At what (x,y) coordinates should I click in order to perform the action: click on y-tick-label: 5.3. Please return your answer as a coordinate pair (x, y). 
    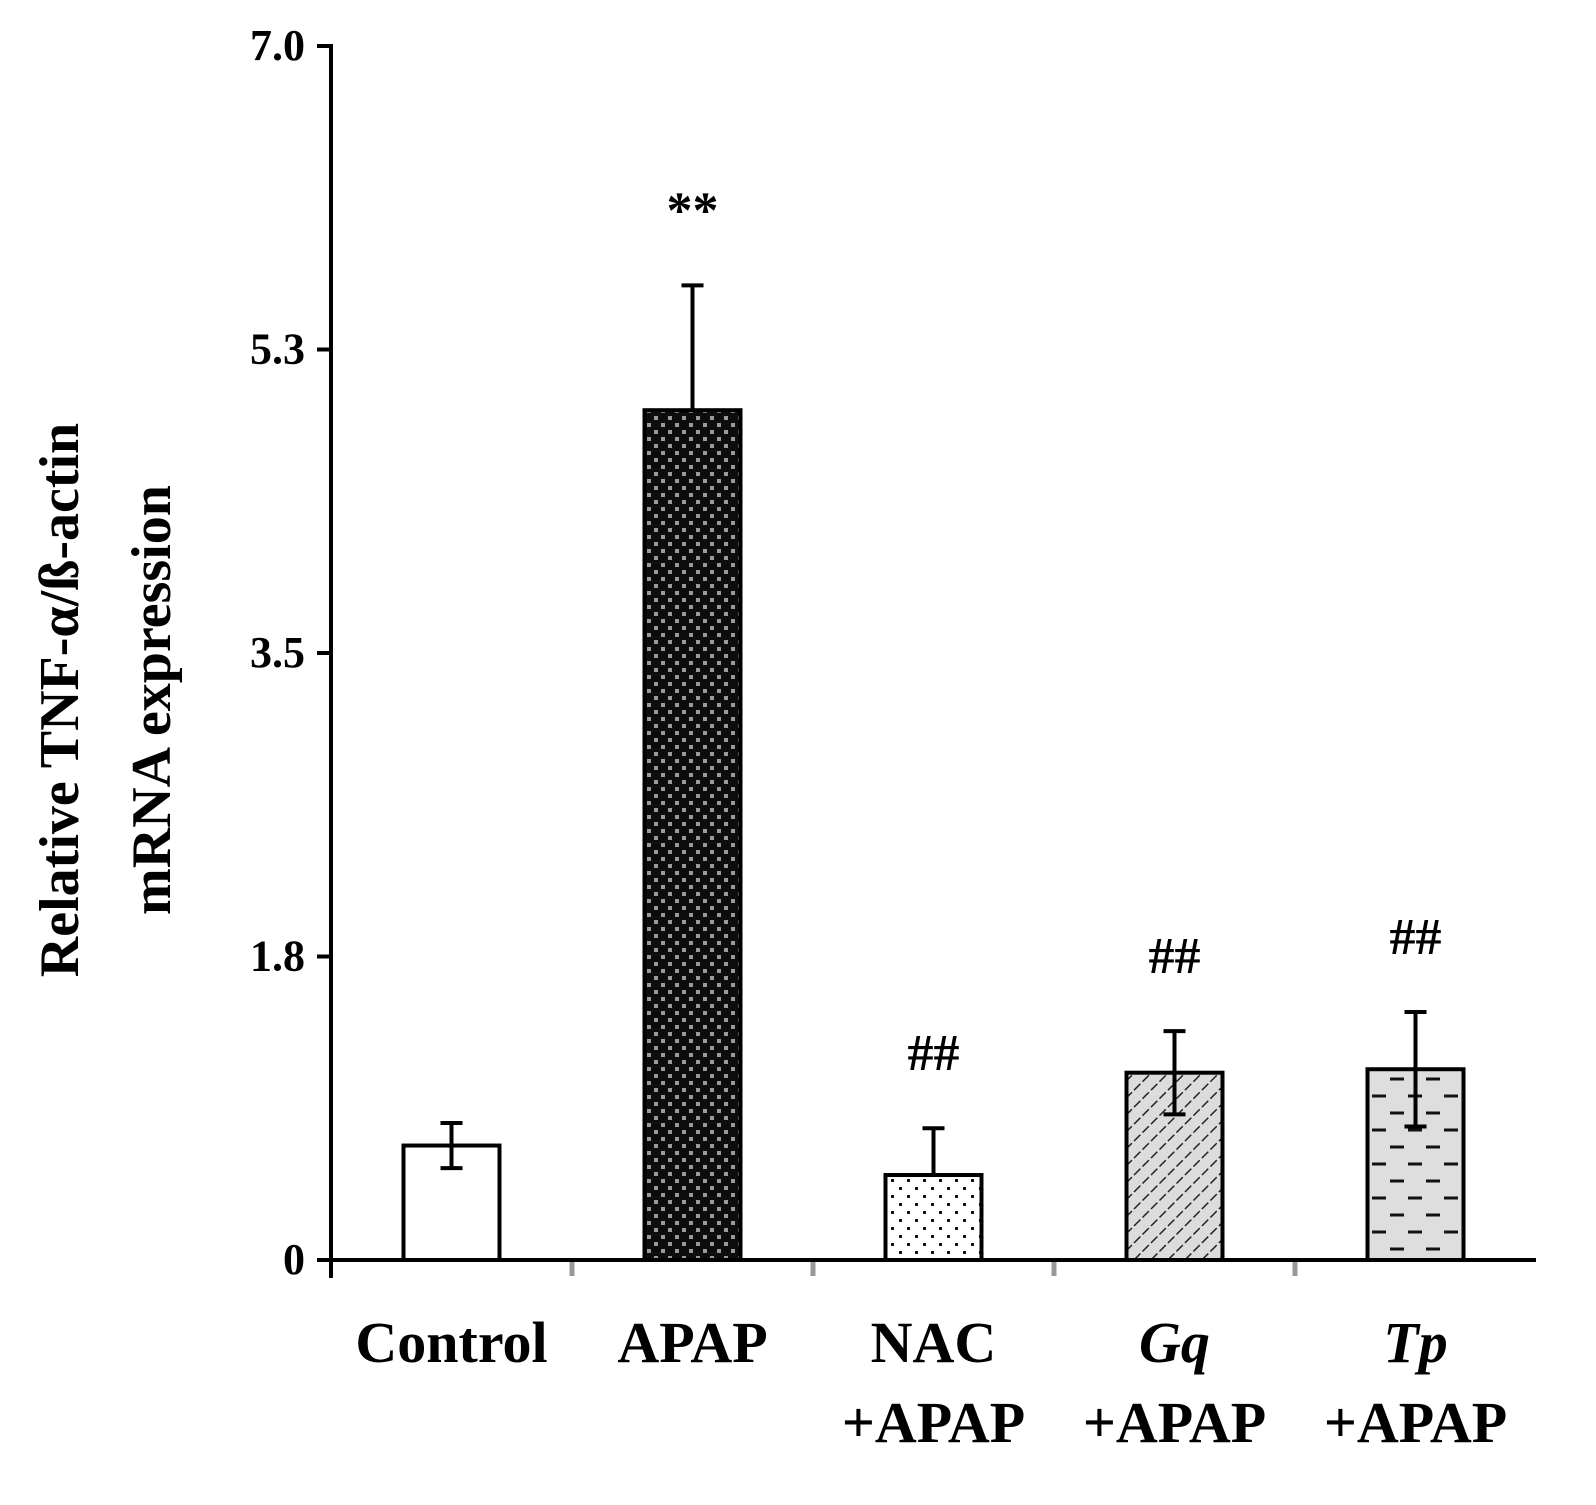
    Looking at the image, I should click on (277, 349).